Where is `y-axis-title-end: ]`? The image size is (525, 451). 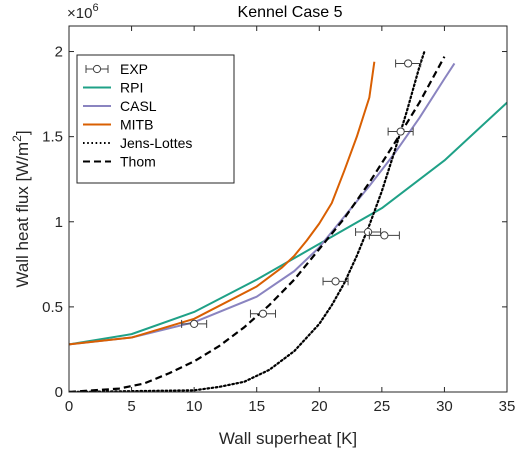 y-axis-title-end: ] is located at coordinates (22, 132).